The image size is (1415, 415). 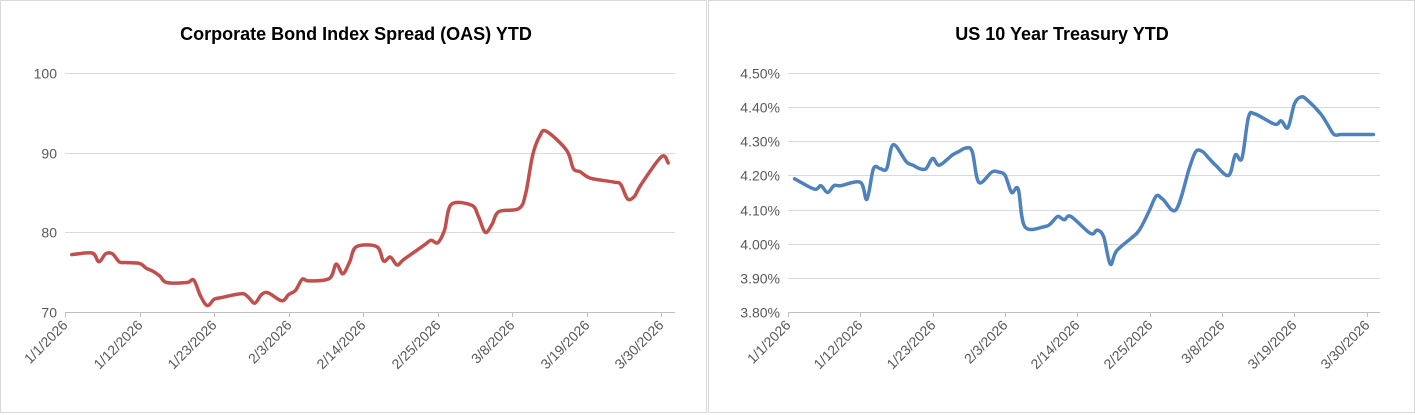 What do you see at coordinates (760, 245) in the screenshot?
I see `y-tick-label: 4.00%` at bounding box center [760, 245].